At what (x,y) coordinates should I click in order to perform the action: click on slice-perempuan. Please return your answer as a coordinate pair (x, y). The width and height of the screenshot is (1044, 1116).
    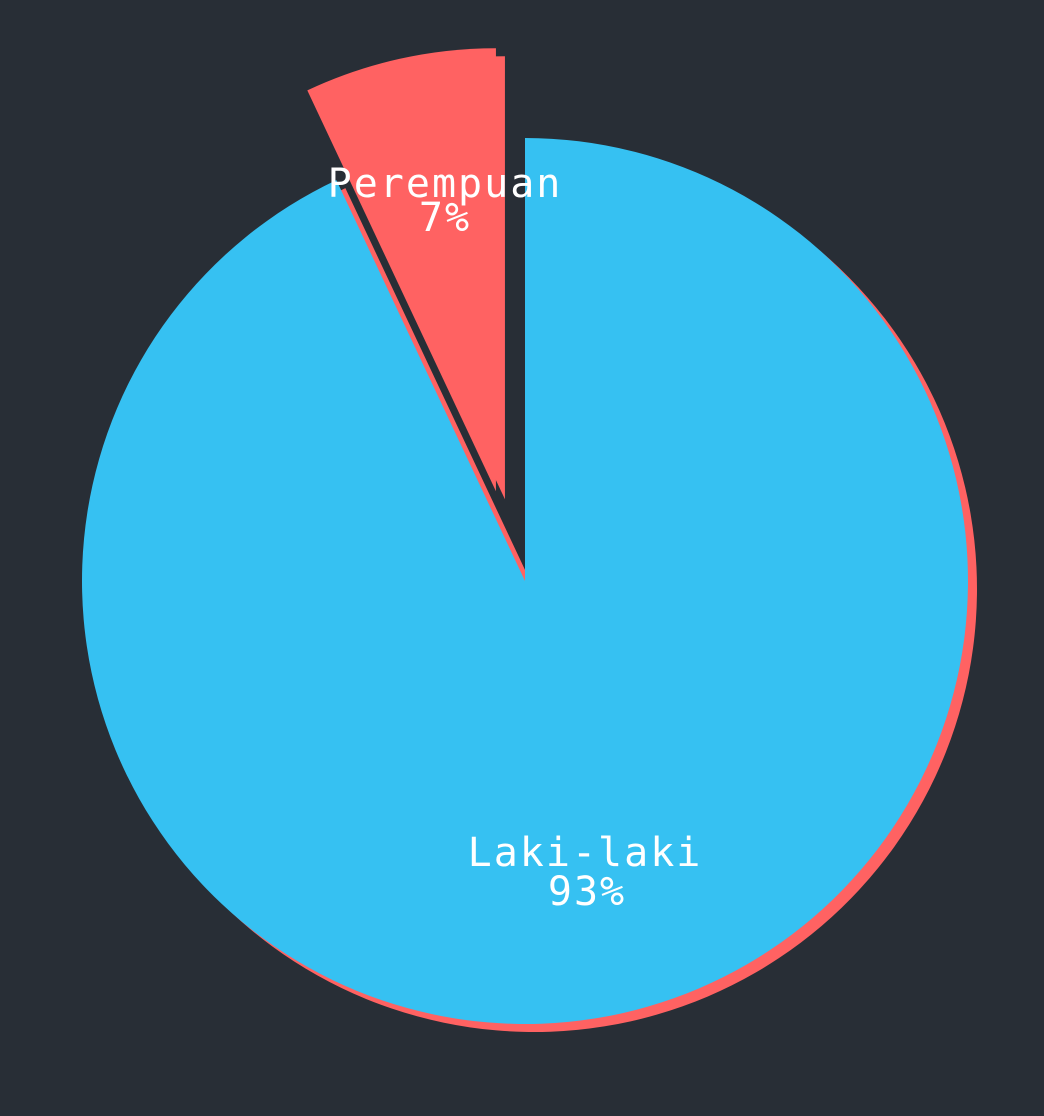
    Looking at the image, I should click on (401, 270).